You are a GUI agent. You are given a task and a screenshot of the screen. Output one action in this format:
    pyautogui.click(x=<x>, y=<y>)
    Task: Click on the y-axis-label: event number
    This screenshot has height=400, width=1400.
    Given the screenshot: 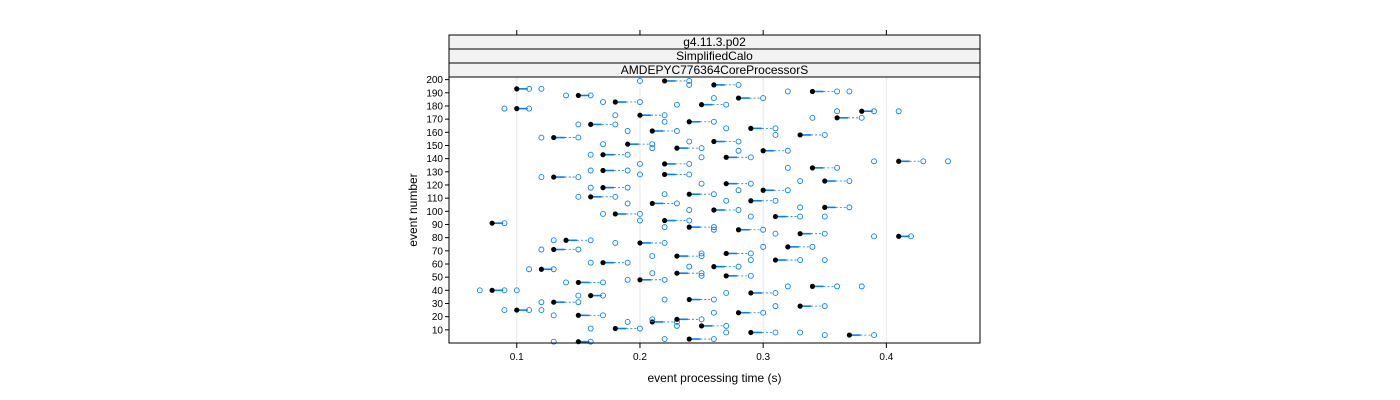 What is the action you would take?
    pyautogui.click(x=413, y=209)
    